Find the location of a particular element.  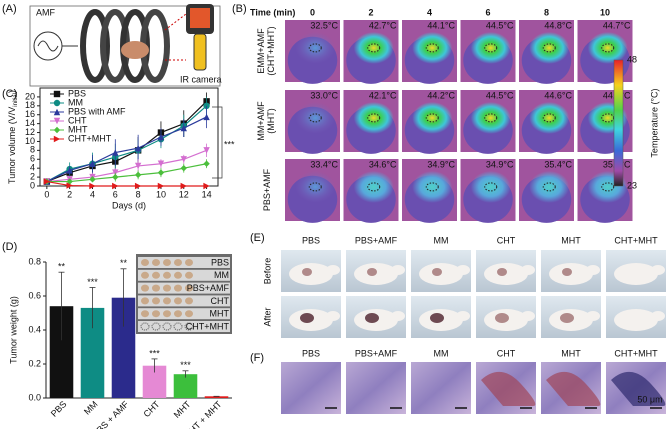

y-tick-label: 10 is located at coordinates (30, 141).